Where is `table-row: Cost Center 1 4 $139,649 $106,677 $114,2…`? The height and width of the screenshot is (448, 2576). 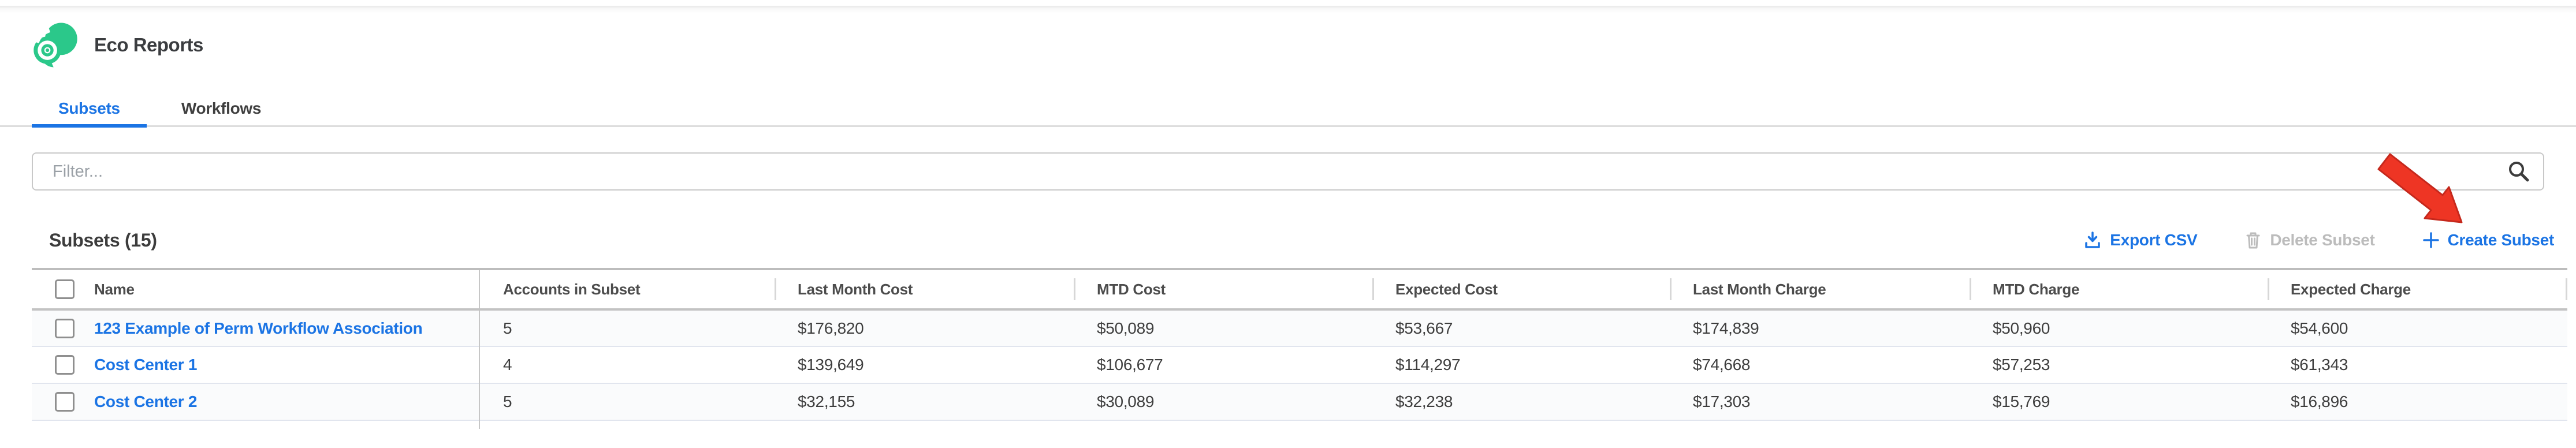
table-row: Cost Center 1 4 $139,649 $106,677 $114,2… is located at coordinates (1299, 364).